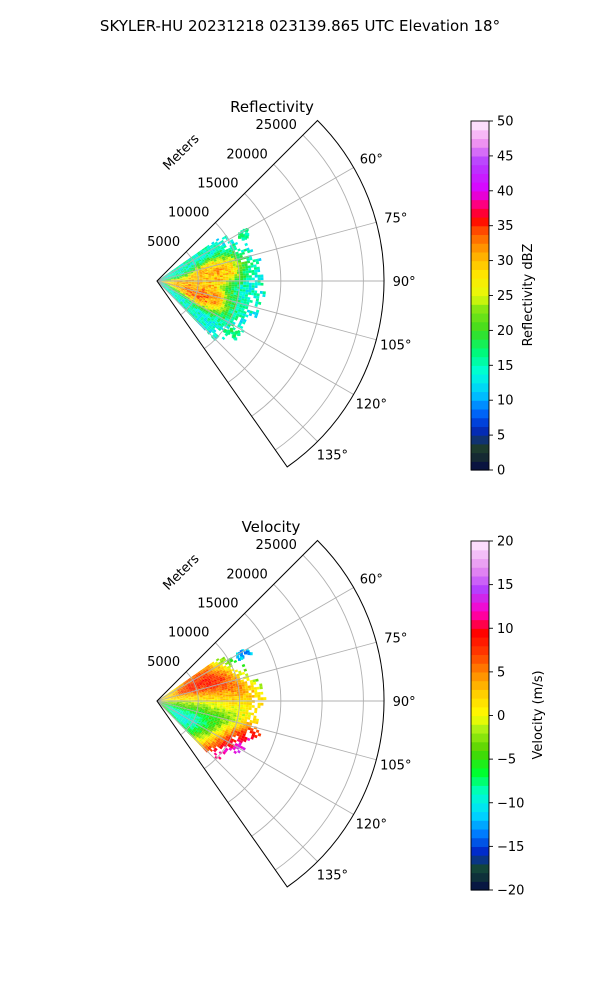 Image resolution: width=600 pixels, height=1000 pixels. I want to click on range-tick-label: 10000, so click(188, 213).